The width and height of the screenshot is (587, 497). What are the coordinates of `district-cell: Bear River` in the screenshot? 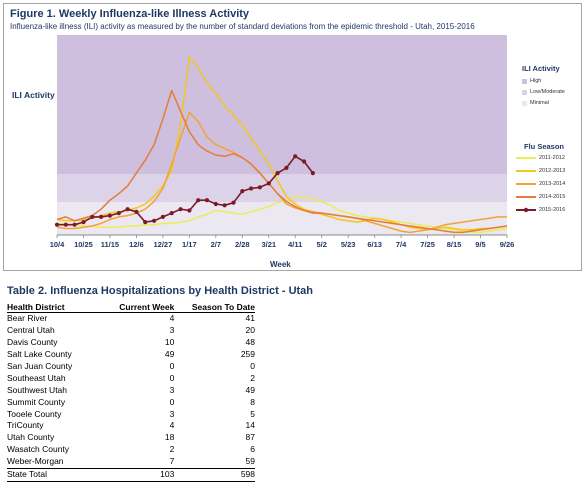 It's located at (27, 318).